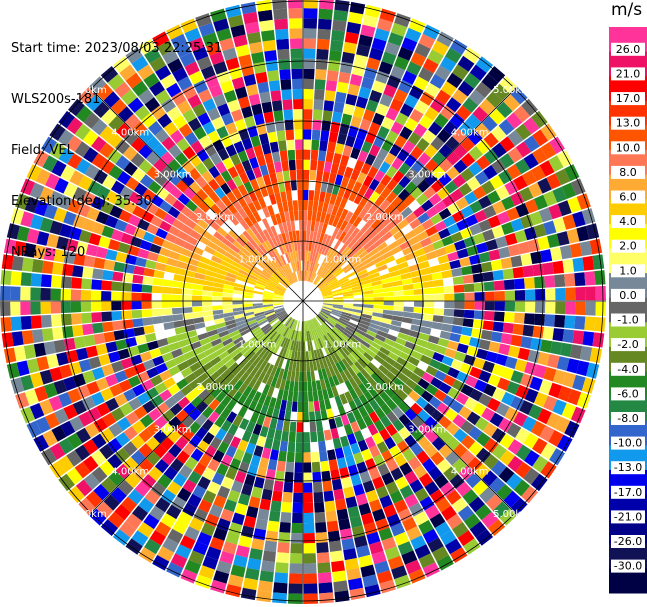 The image size is (647, 607). I want to click on range-ring-label: 2.00km, so click(385, 217).